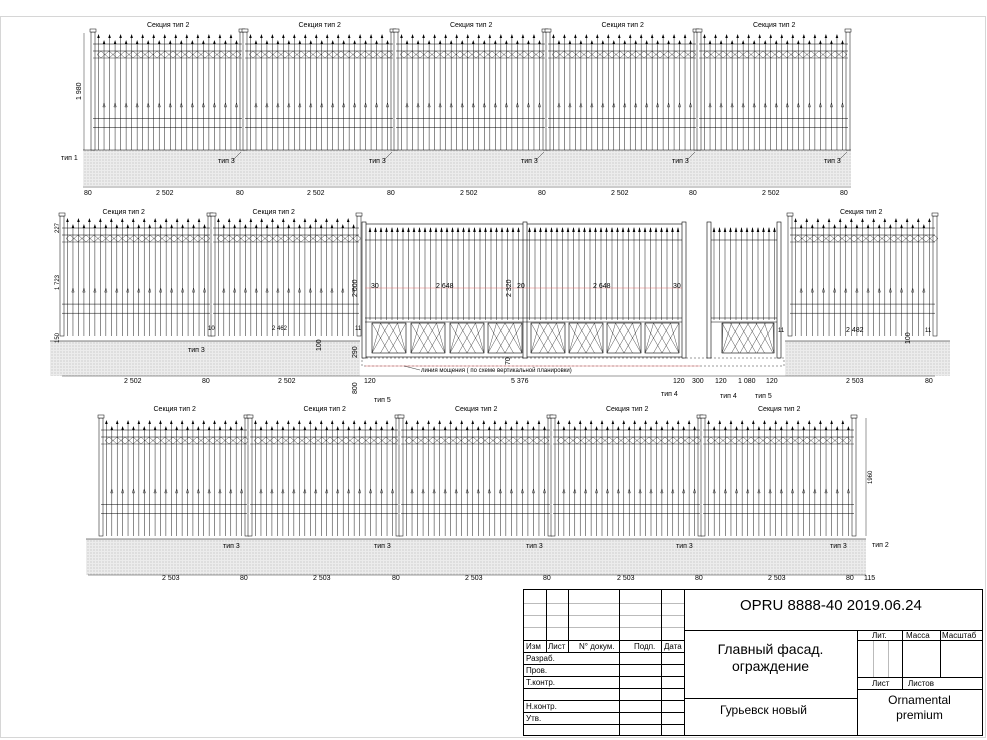 This screenshot has width=987, height=740. What do you see at coordinates (93, 91) in the screenshot?
I see `fence-post` at bounding box center [93, 91].